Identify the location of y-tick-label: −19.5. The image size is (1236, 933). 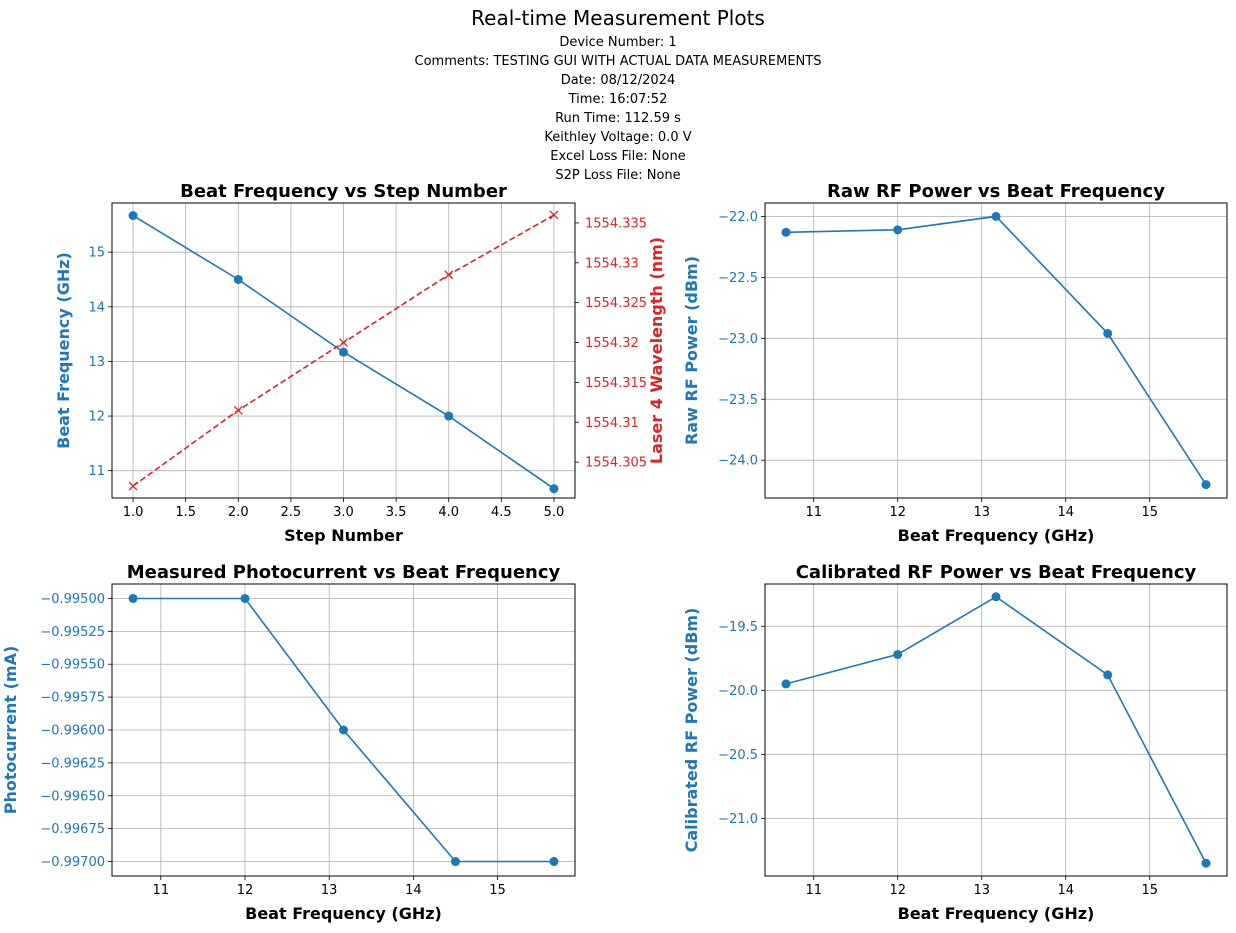
(738, 627).